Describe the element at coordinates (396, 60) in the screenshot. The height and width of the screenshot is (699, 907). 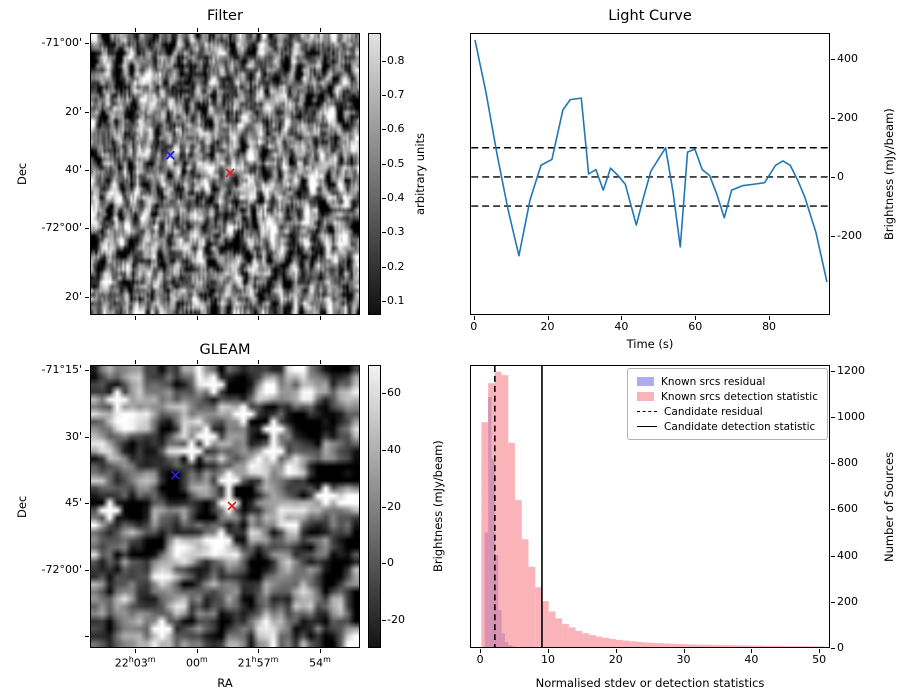
I see `colorbar-tick-label: 0.8` at that location.